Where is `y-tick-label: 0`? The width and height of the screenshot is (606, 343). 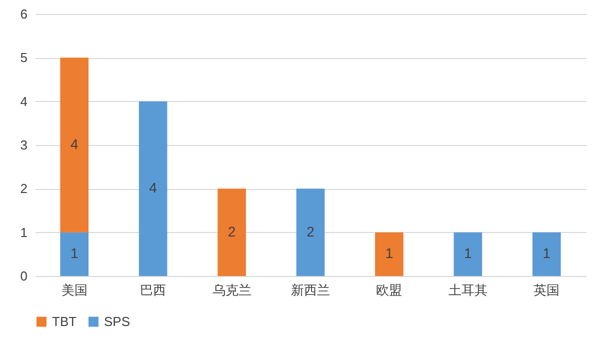 y-tick-label: 0 is located at coordinates (24, 276).